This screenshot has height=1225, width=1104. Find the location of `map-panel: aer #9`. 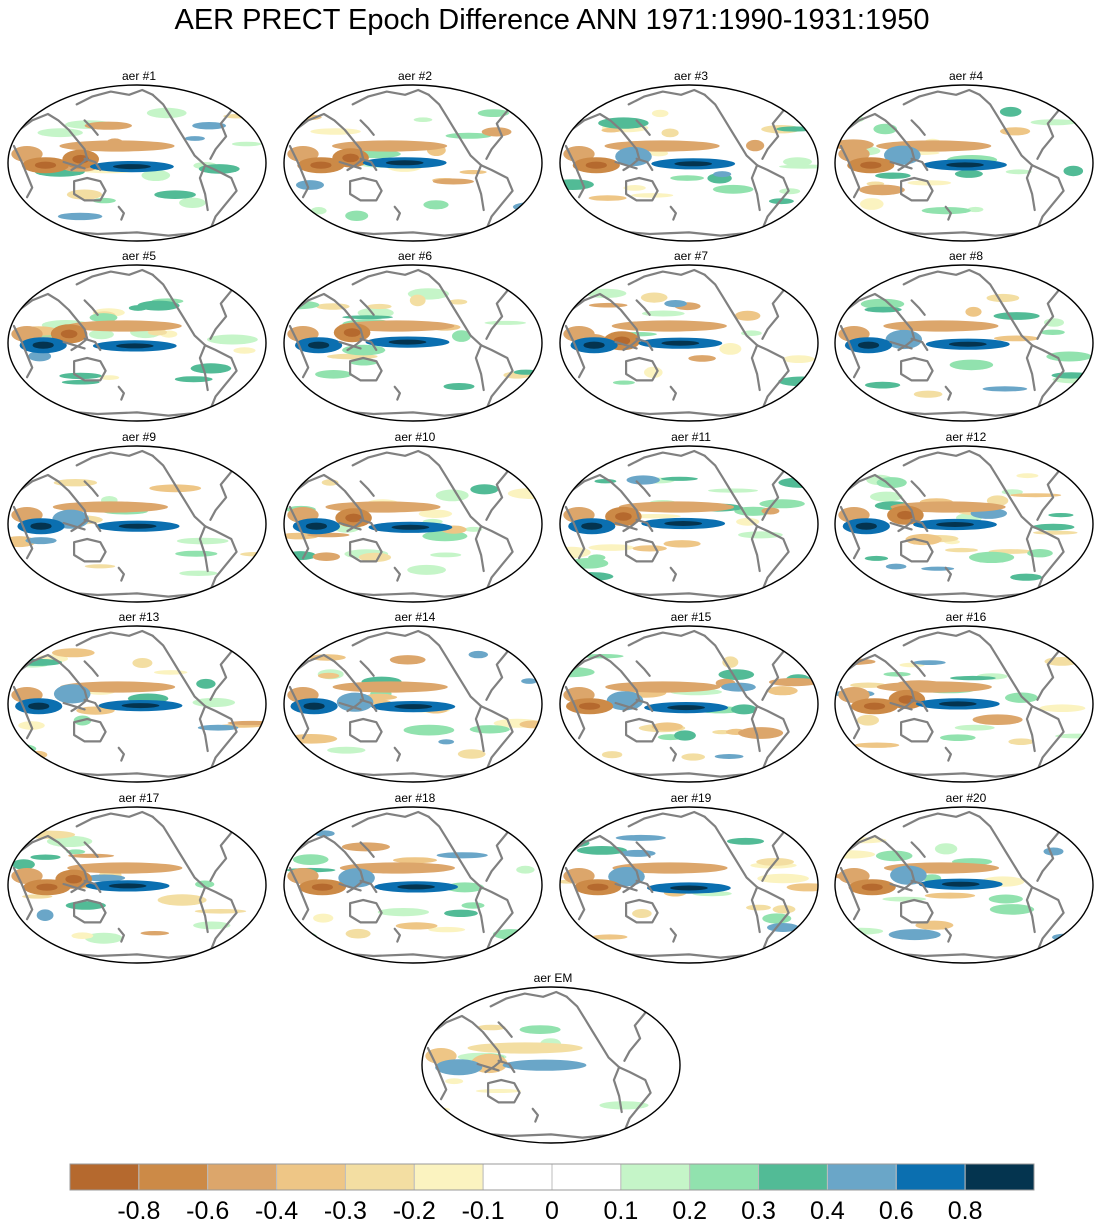

map-panel: aer #9 is located at coordinates (139, 519).